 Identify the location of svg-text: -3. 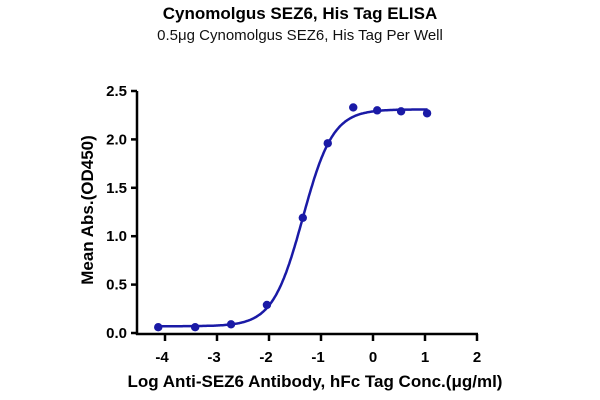
(213, 357).